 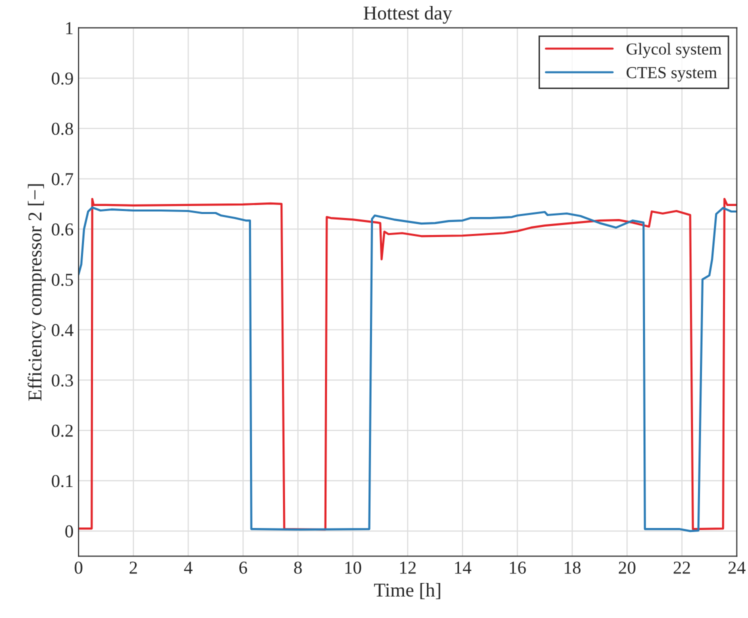 I want to click on chart-title: Hottest day, so click(x=408, y=15).